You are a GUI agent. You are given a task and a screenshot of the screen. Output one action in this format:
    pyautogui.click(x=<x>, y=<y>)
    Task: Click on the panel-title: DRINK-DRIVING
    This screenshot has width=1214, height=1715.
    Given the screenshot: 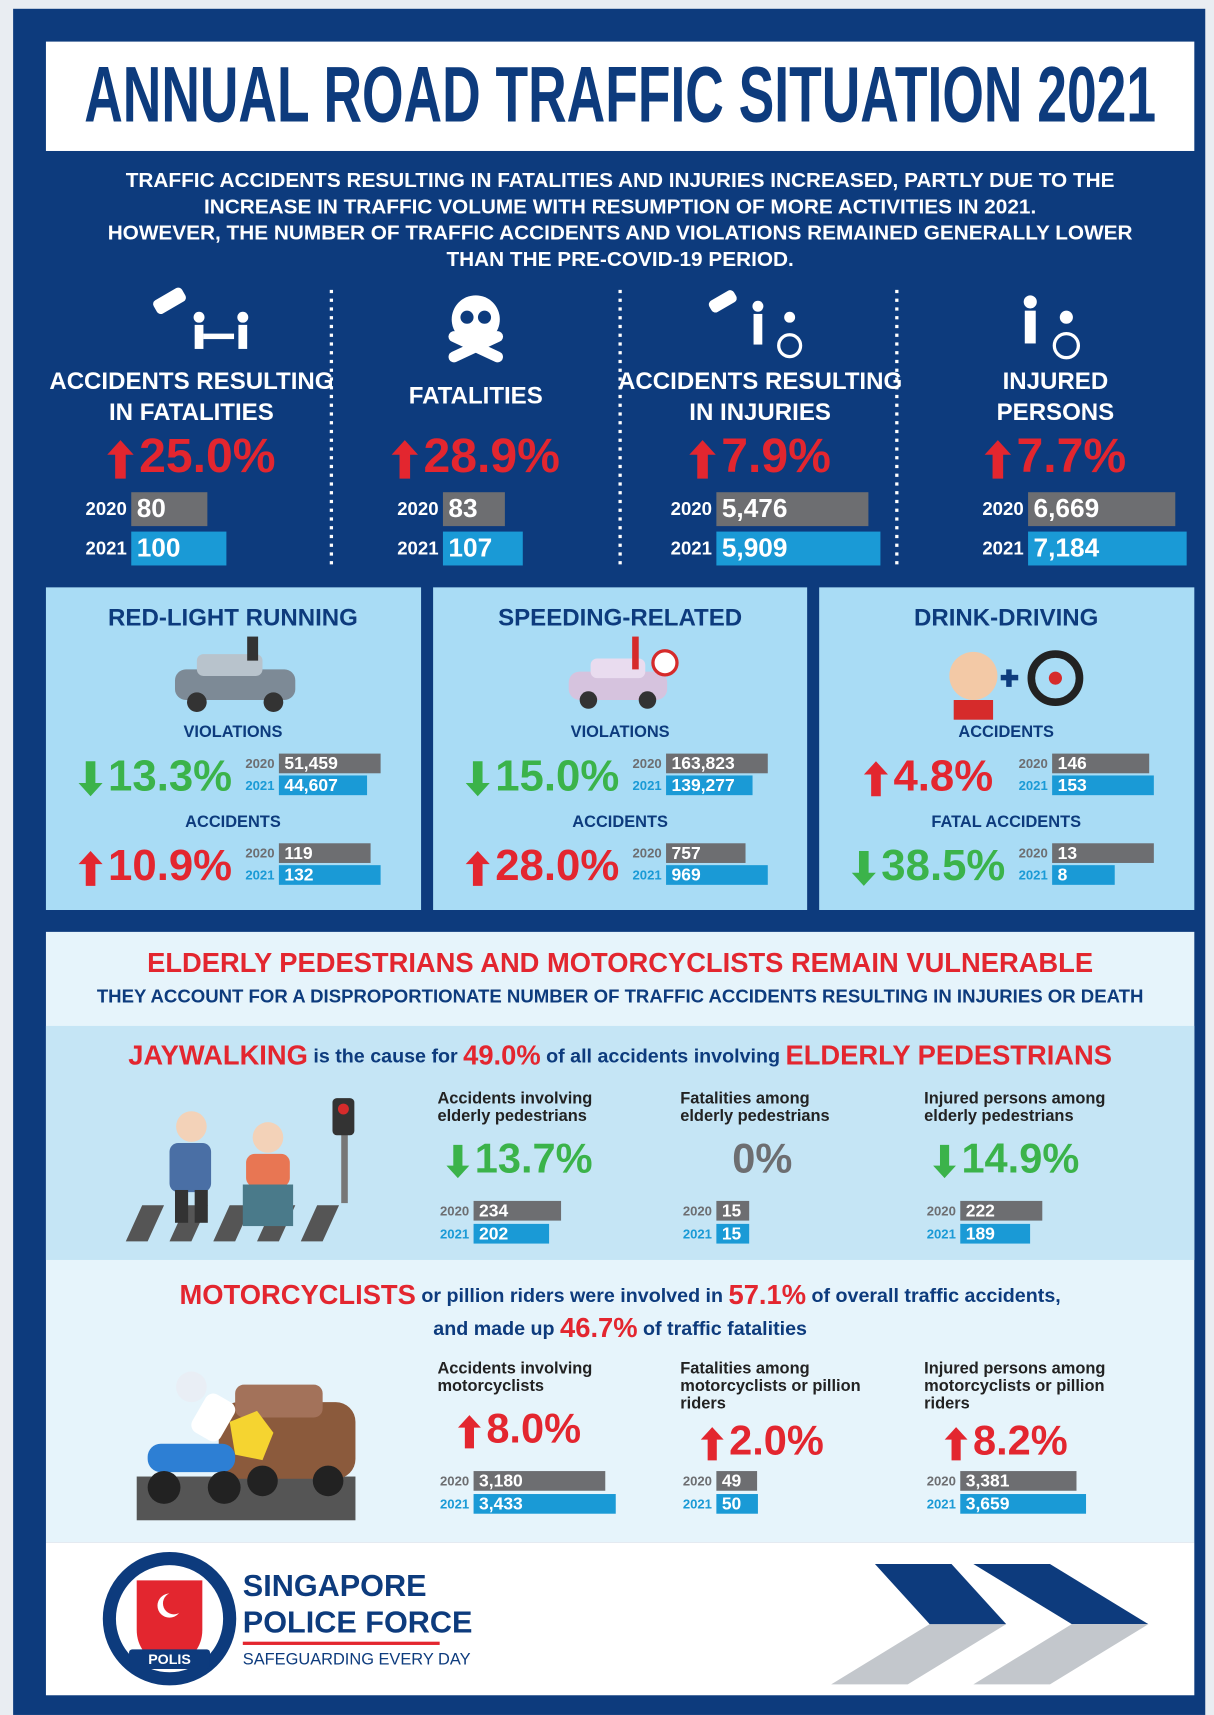 What is the action you would take?
    pyautogui.click(x=1006, y=617)
    